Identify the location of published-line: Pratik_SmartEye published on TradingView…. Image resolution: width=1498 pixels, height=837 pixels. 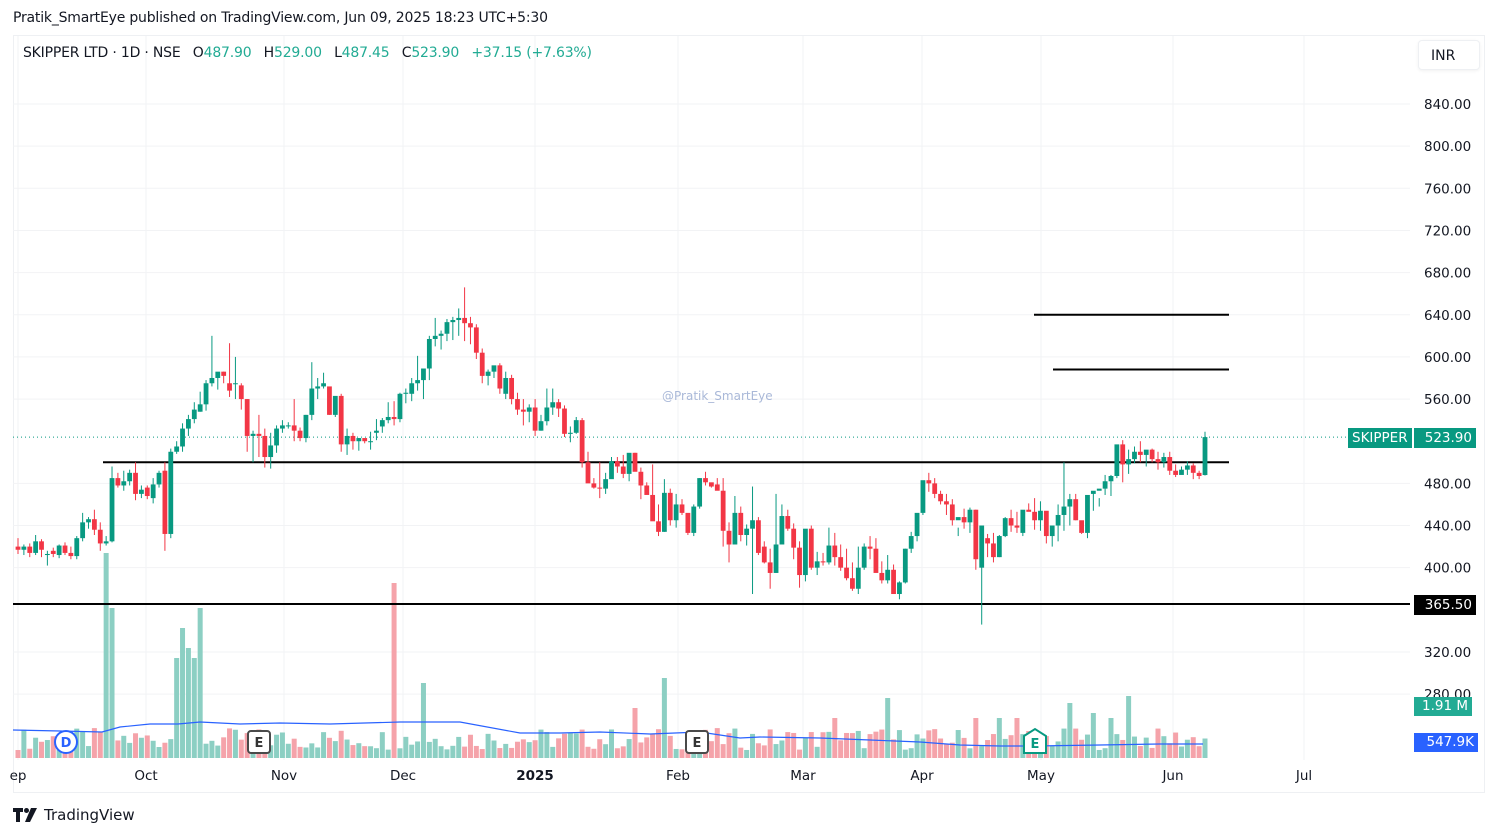
(280, 18).